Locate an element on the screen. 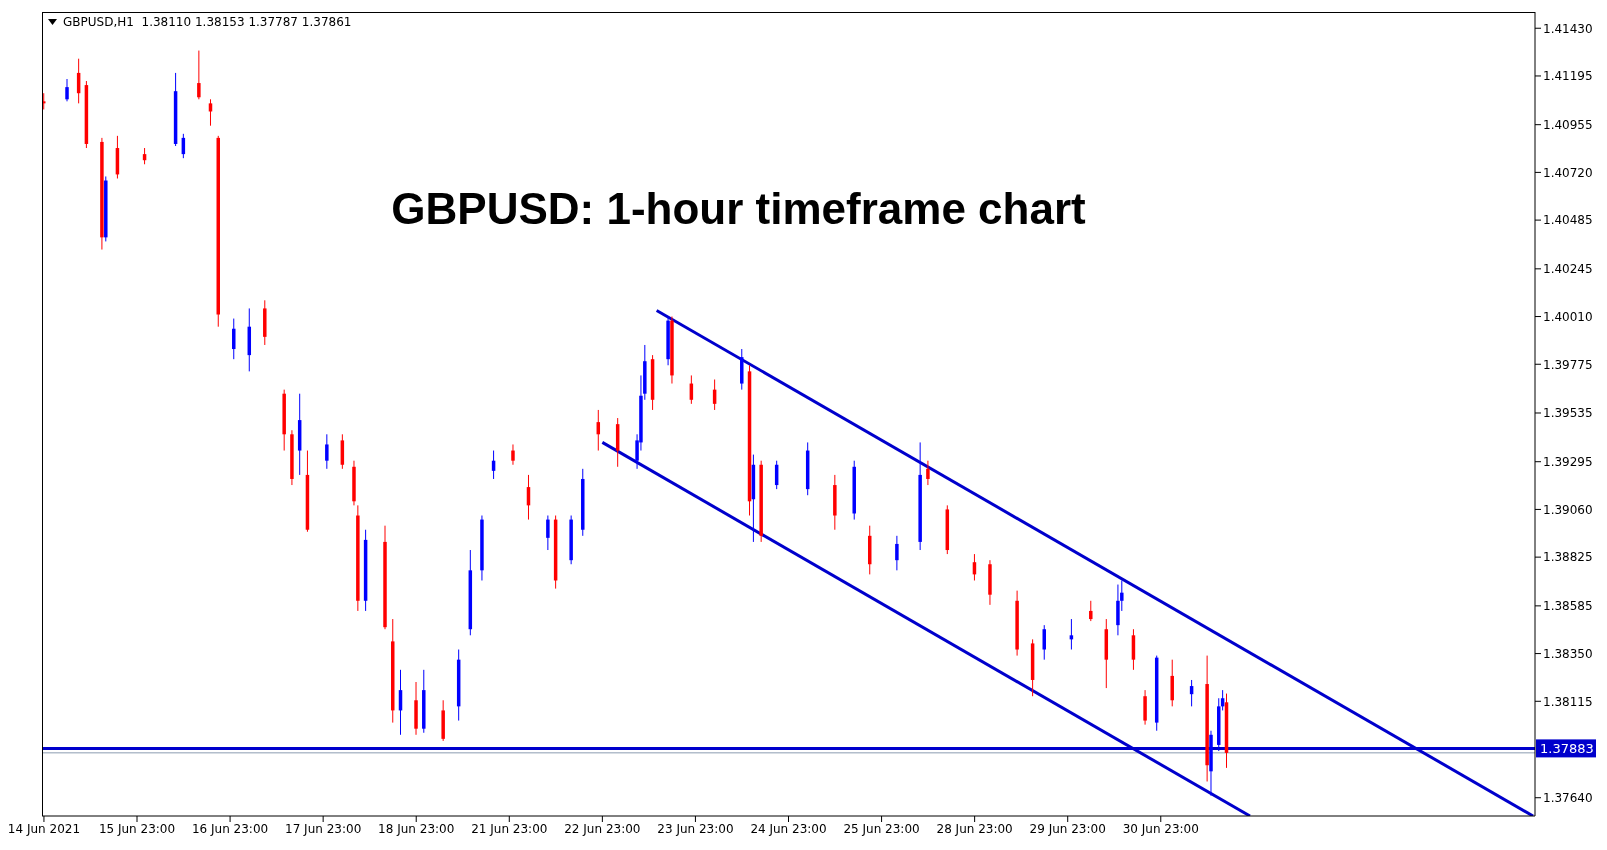 The width and height of the screenshot is (1607, 850). x-tick-label: 25 Jun 23:00 is located at coordinates (881, 828).